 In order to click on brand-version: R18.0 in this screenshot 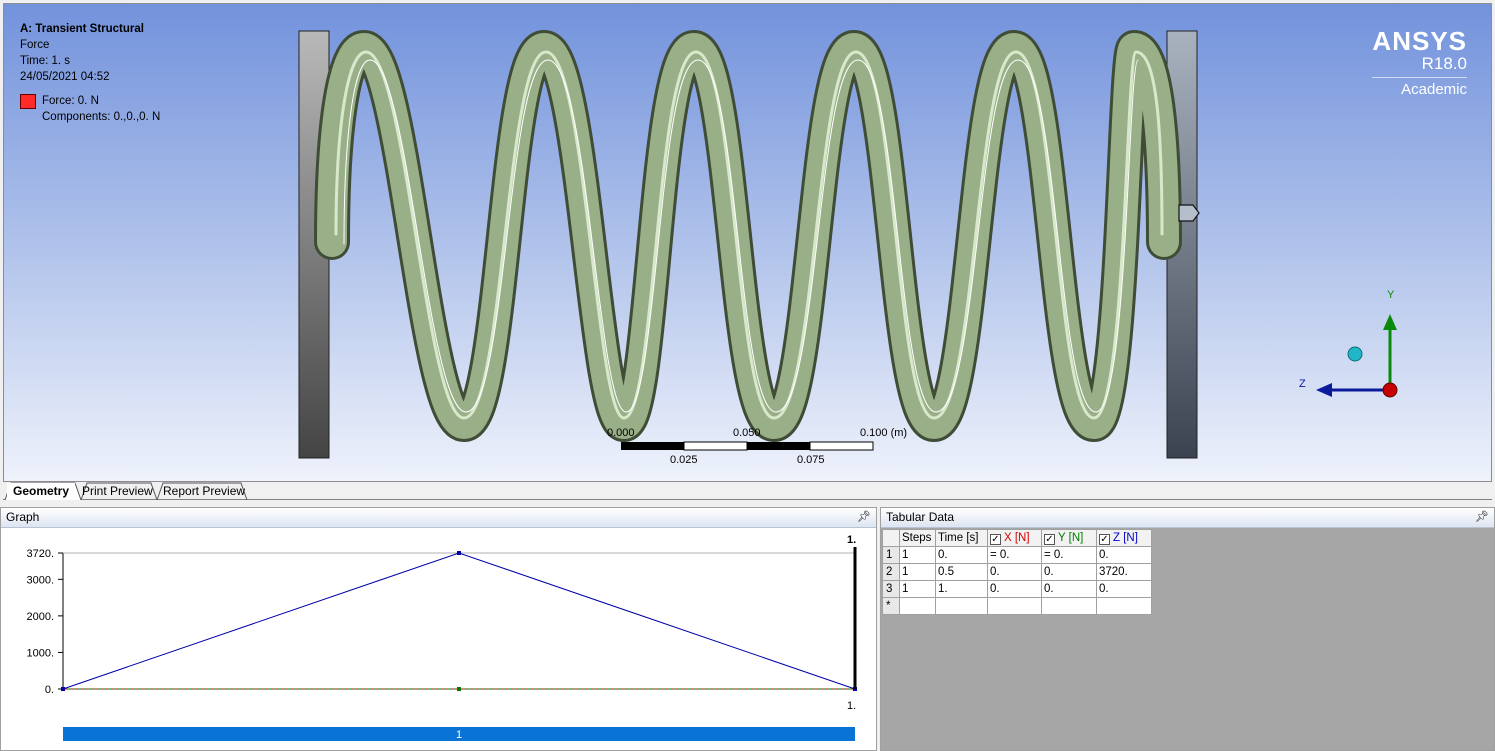, I will do `click(1444, 63)`.